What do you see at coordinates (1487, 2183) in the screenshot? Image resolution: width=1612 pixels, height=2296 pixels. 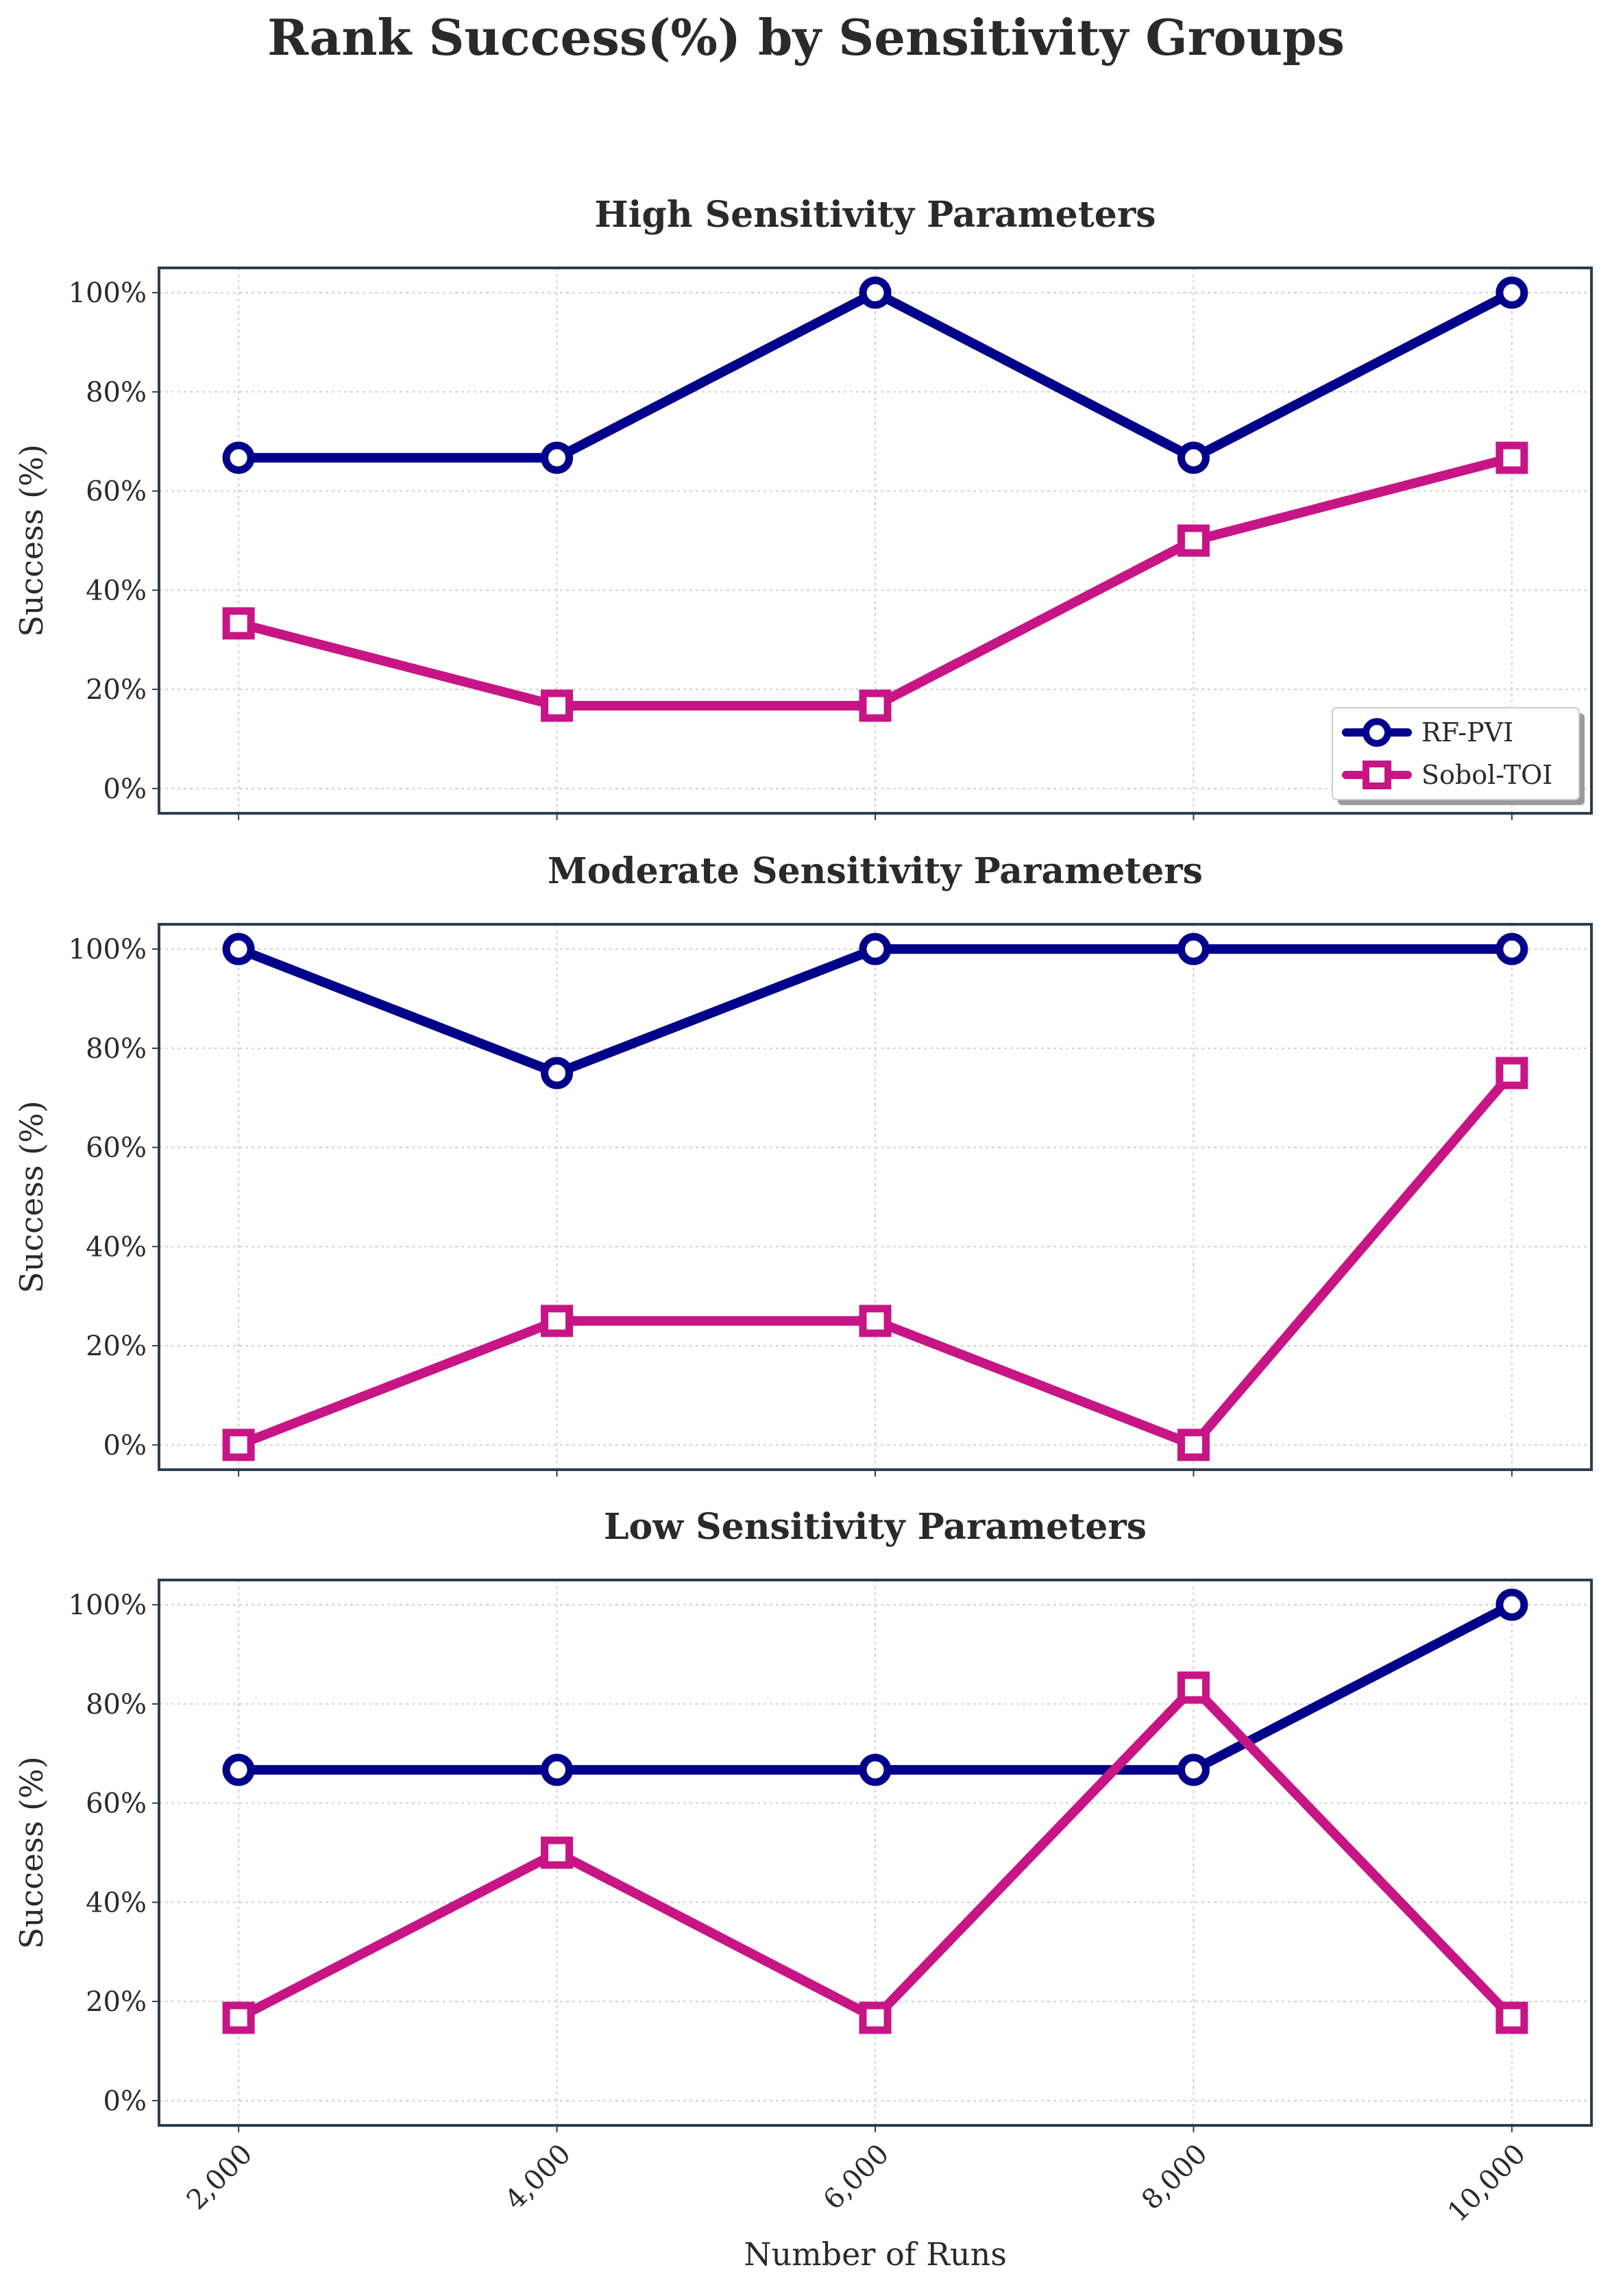 I see `x-tick-label: 10,000` at bounding box center [1487, 2183].